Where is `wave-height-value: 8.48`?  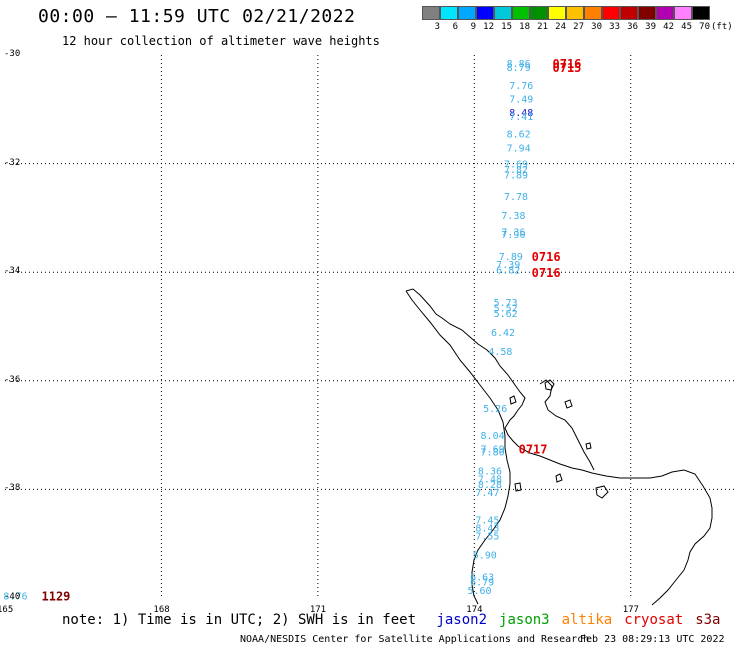
wave-height-value: 8.48 is located at coordinates (521, 113).